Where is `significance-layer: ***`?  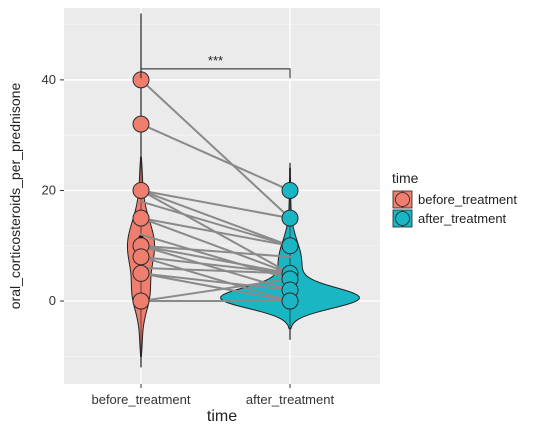 significance-layer: *** is located at coordinates (215, 66).